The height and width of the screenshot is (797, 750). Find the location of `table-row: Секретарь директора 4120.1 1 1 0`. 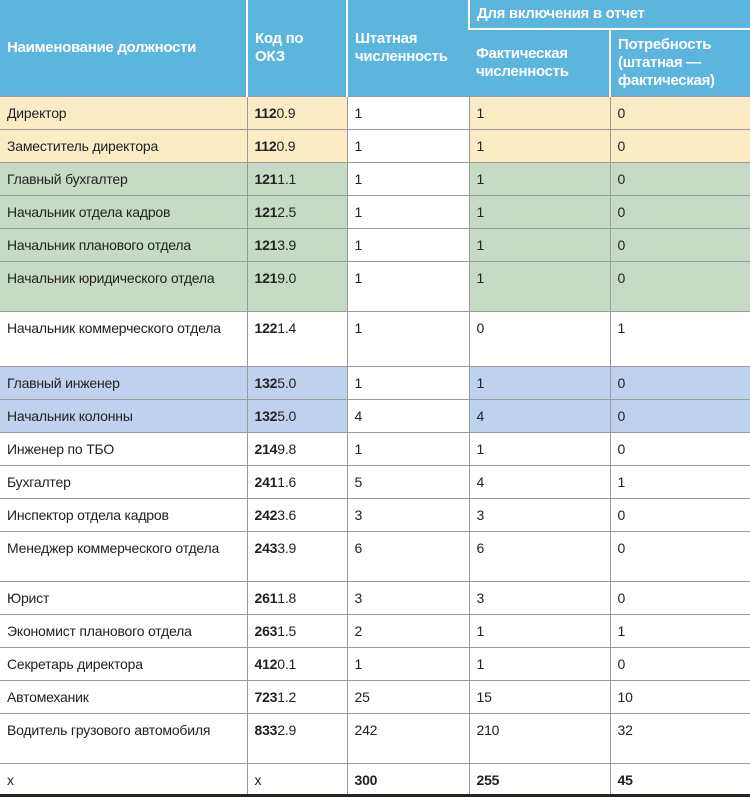

table-row: Секретарь директора 4120.1 1 1 0 is located at coordinates (375, 663).